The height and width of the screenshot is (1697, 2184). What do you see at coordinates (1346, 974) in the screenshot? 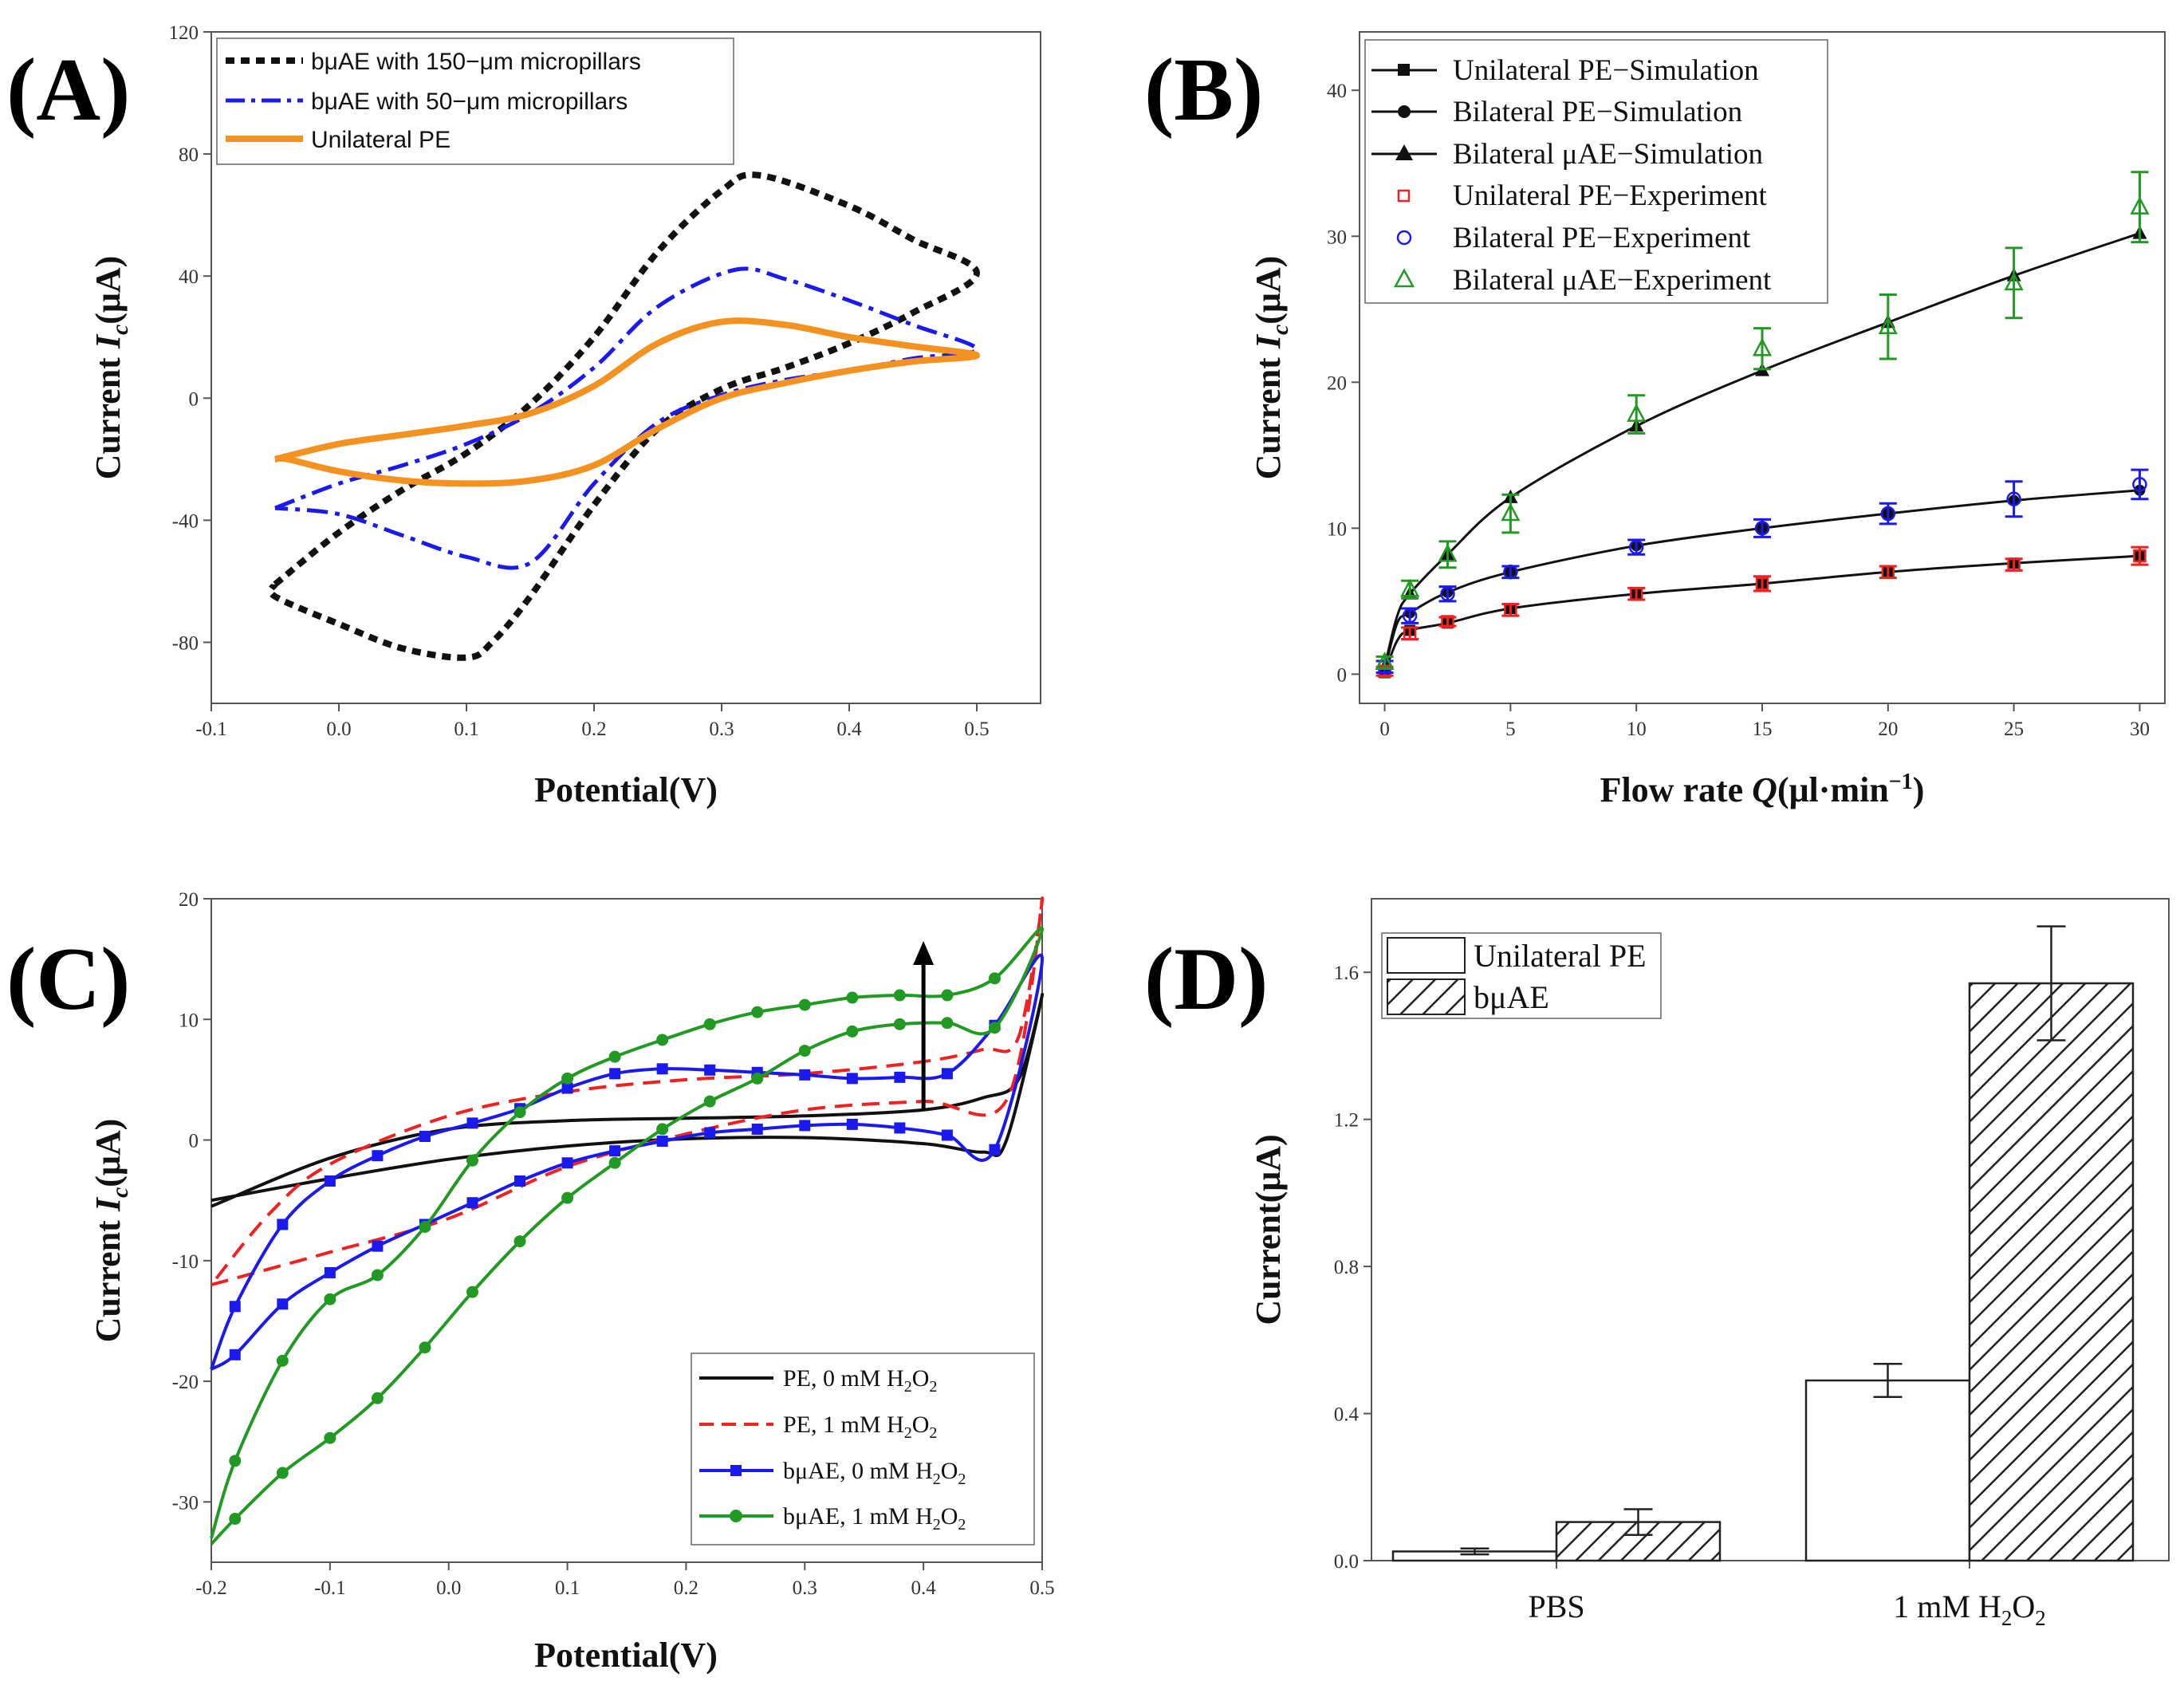
I see `y-tick-label: 1.6` at bounding box center [1346, 974].